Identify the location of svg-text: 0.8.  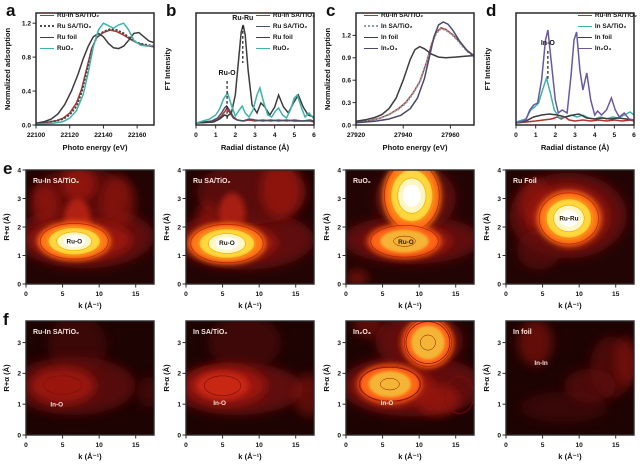
(26, 57).